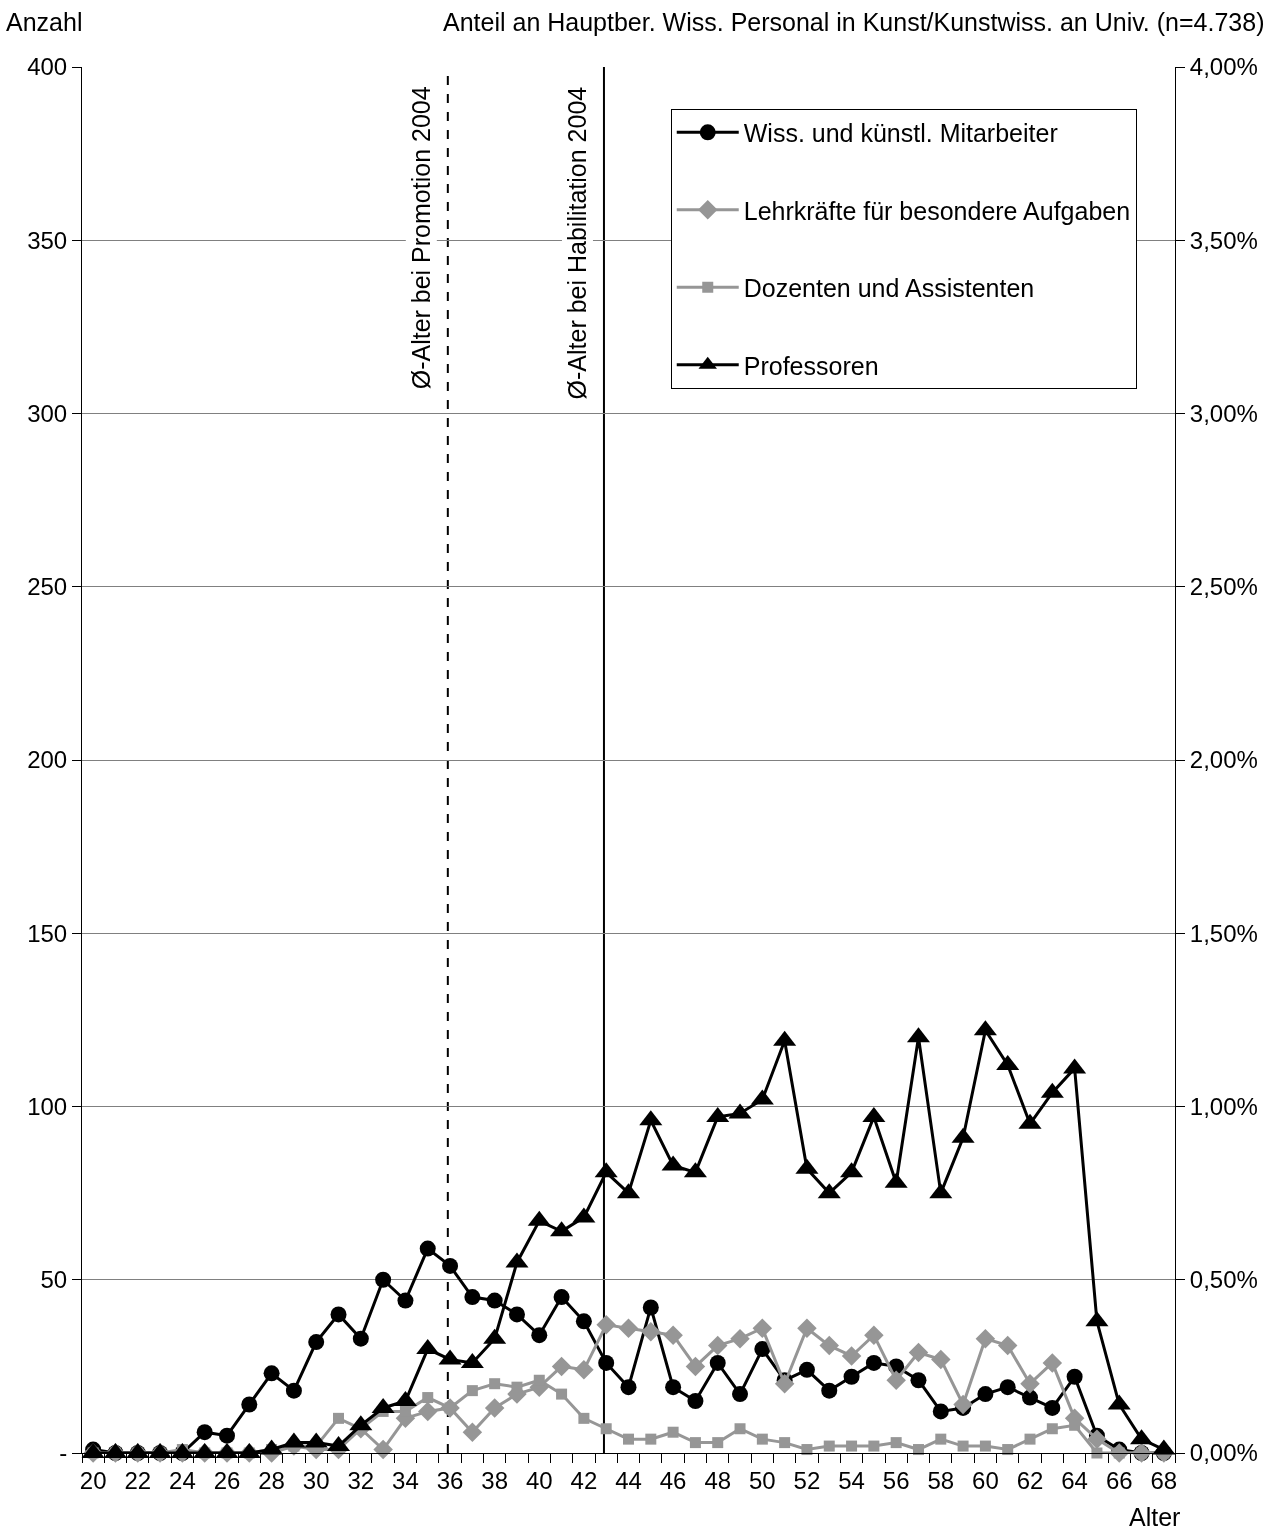 The height and width of the screenshot is (1537, 1286). What do you see at coordinates (54, 1280) in the screenshot?
I see `y-tick-label: 50` at bounding box center [54, 1280].